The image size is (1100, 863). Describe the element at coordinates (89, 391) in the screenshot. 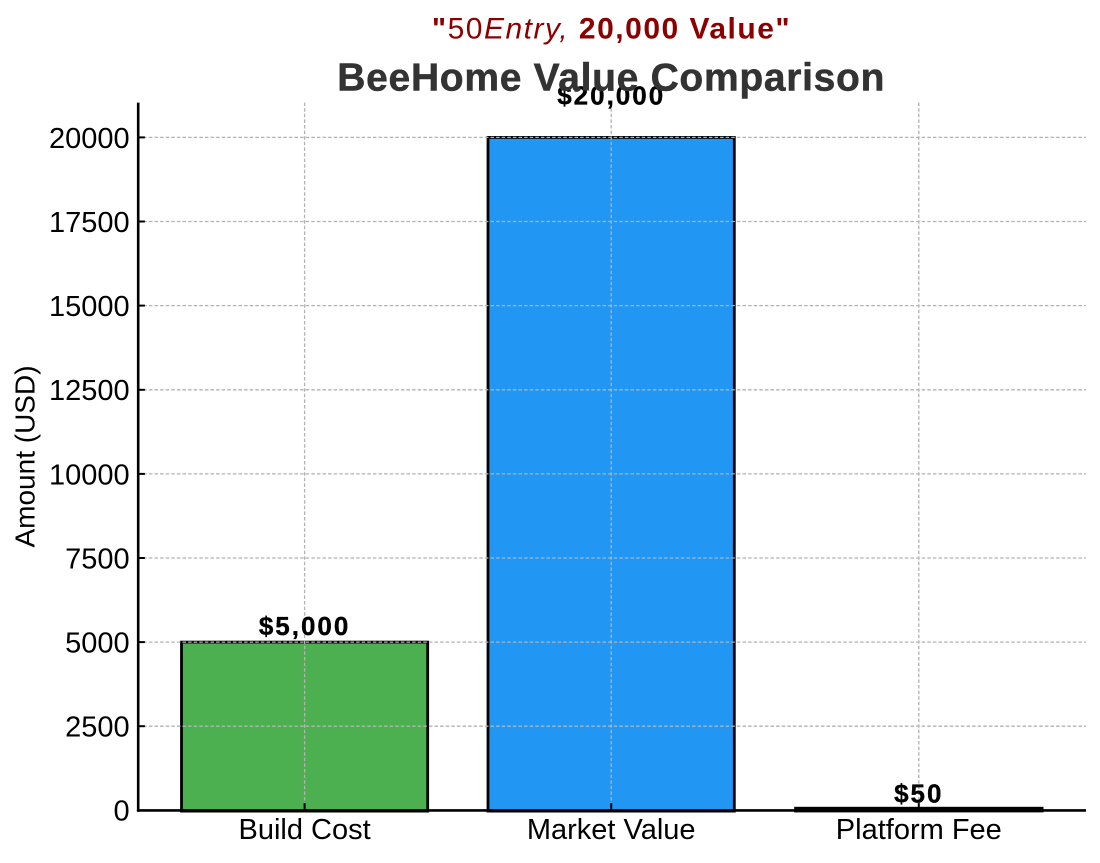

I see `svg-text: 12500` at that location.